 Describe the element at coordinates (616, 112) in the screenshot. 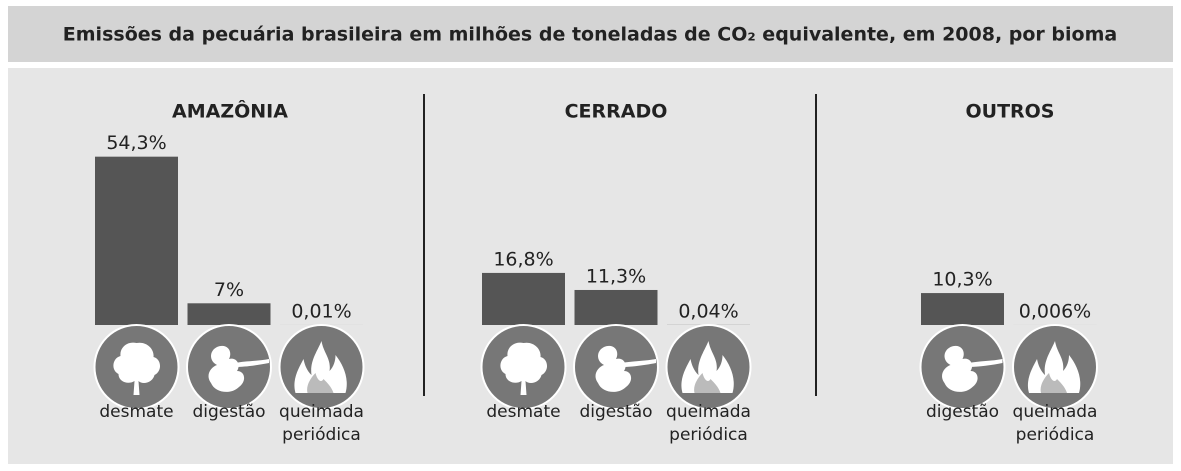

I see `panel-title: CERRADO` at that location.